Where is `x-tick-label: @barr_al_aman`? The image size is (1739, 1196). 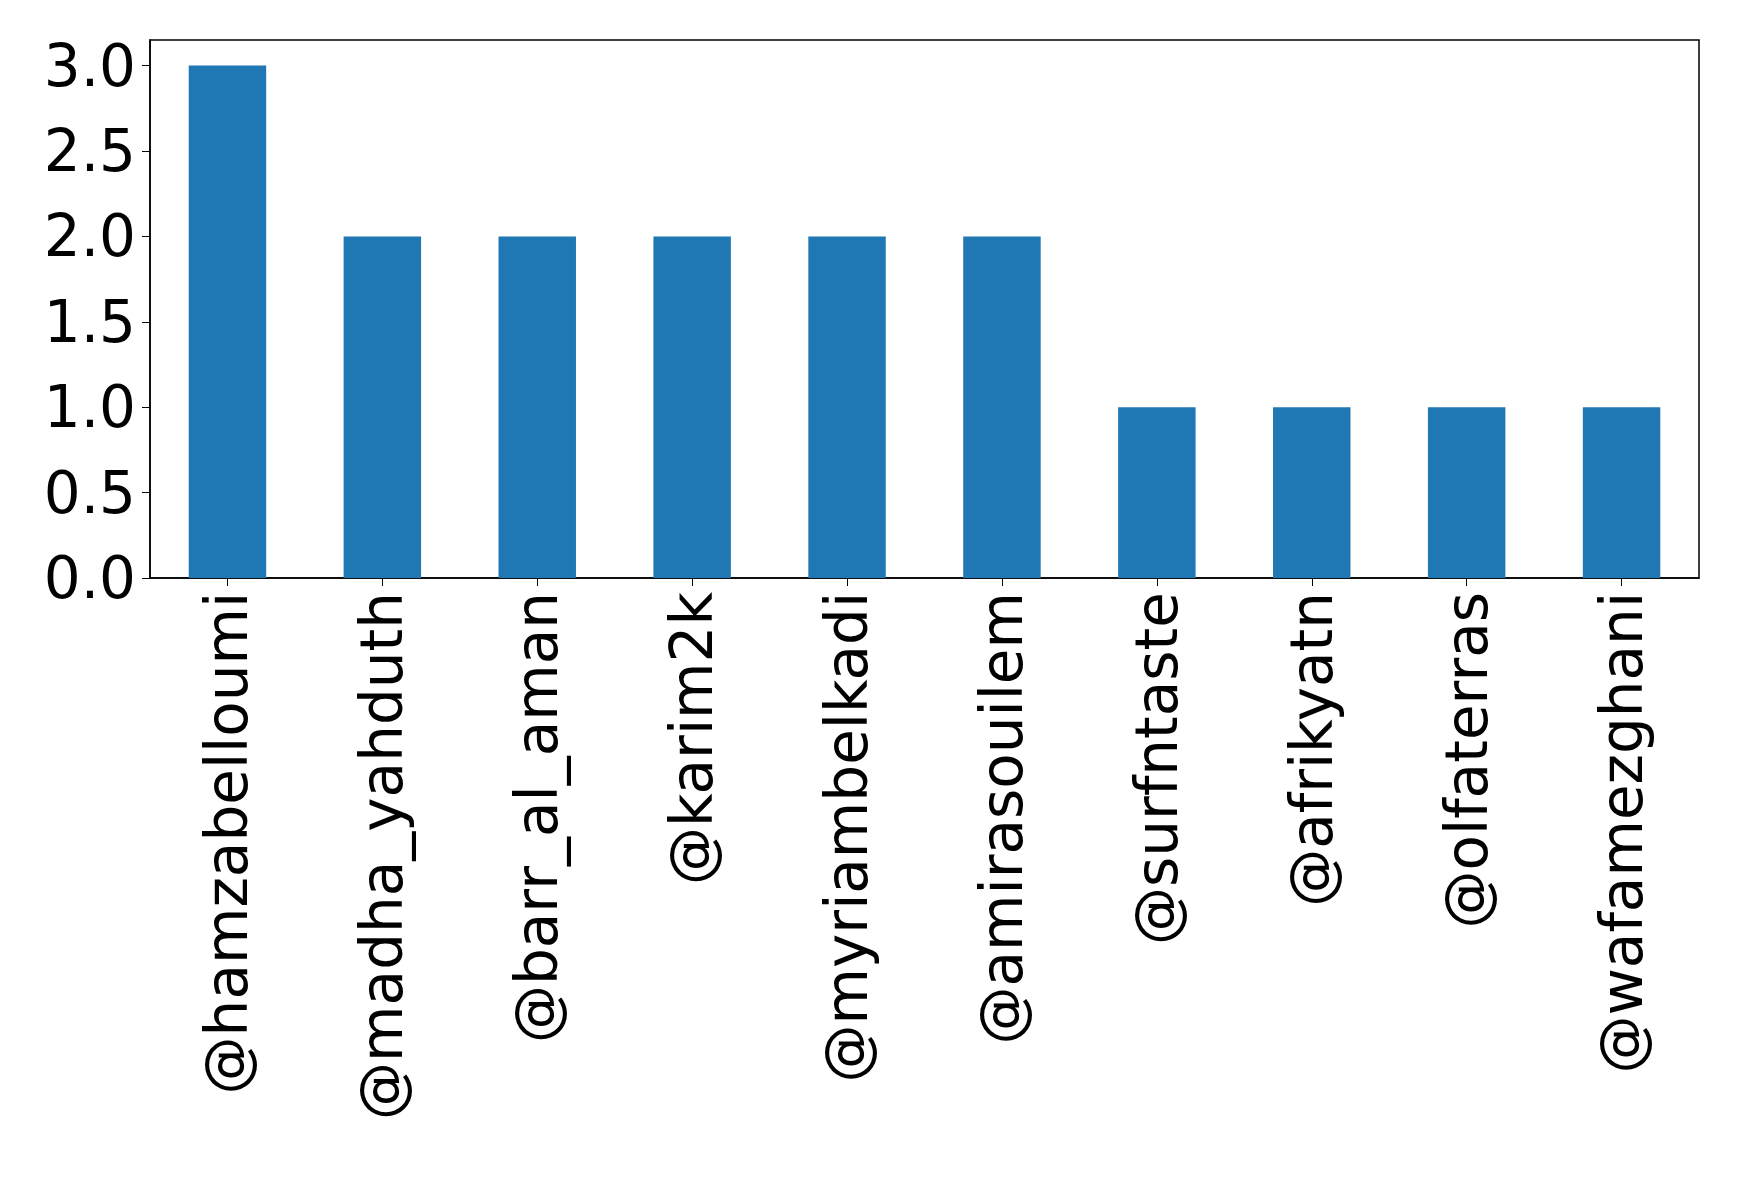 x-tick-label: @barr_al_aman is located at coordinates (537, 818).